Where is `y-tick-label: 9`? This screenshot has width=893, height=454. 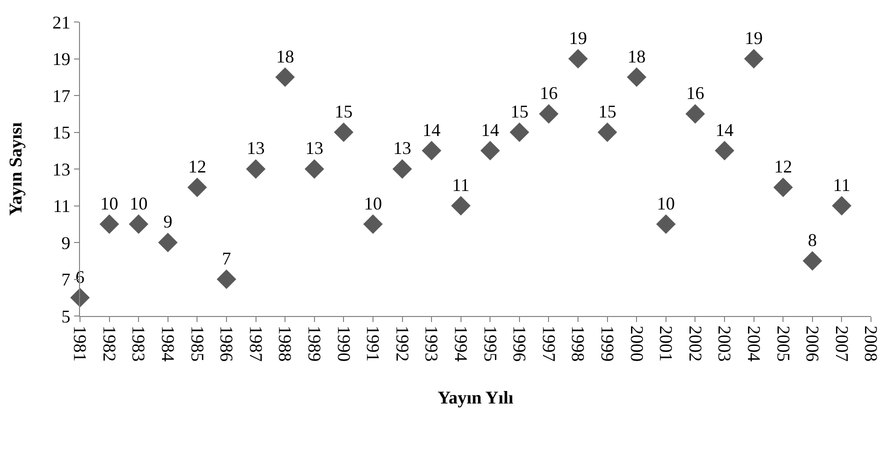 y-tick-label: 9 is located at coordinates (65, 242).